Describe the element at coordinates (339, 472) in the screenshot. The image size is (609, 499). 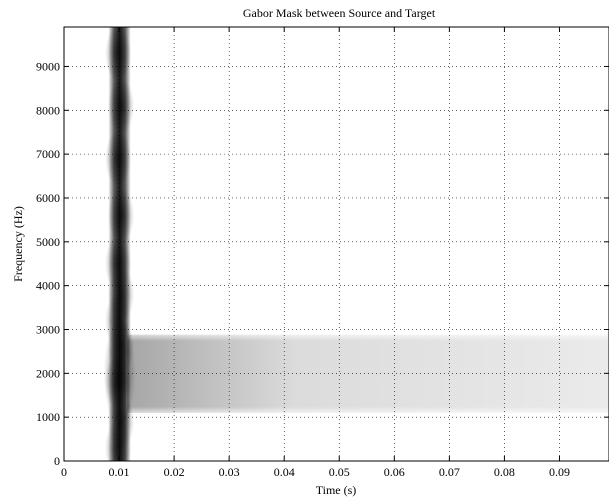
I see `x-tick-label: 0.05` at that location.